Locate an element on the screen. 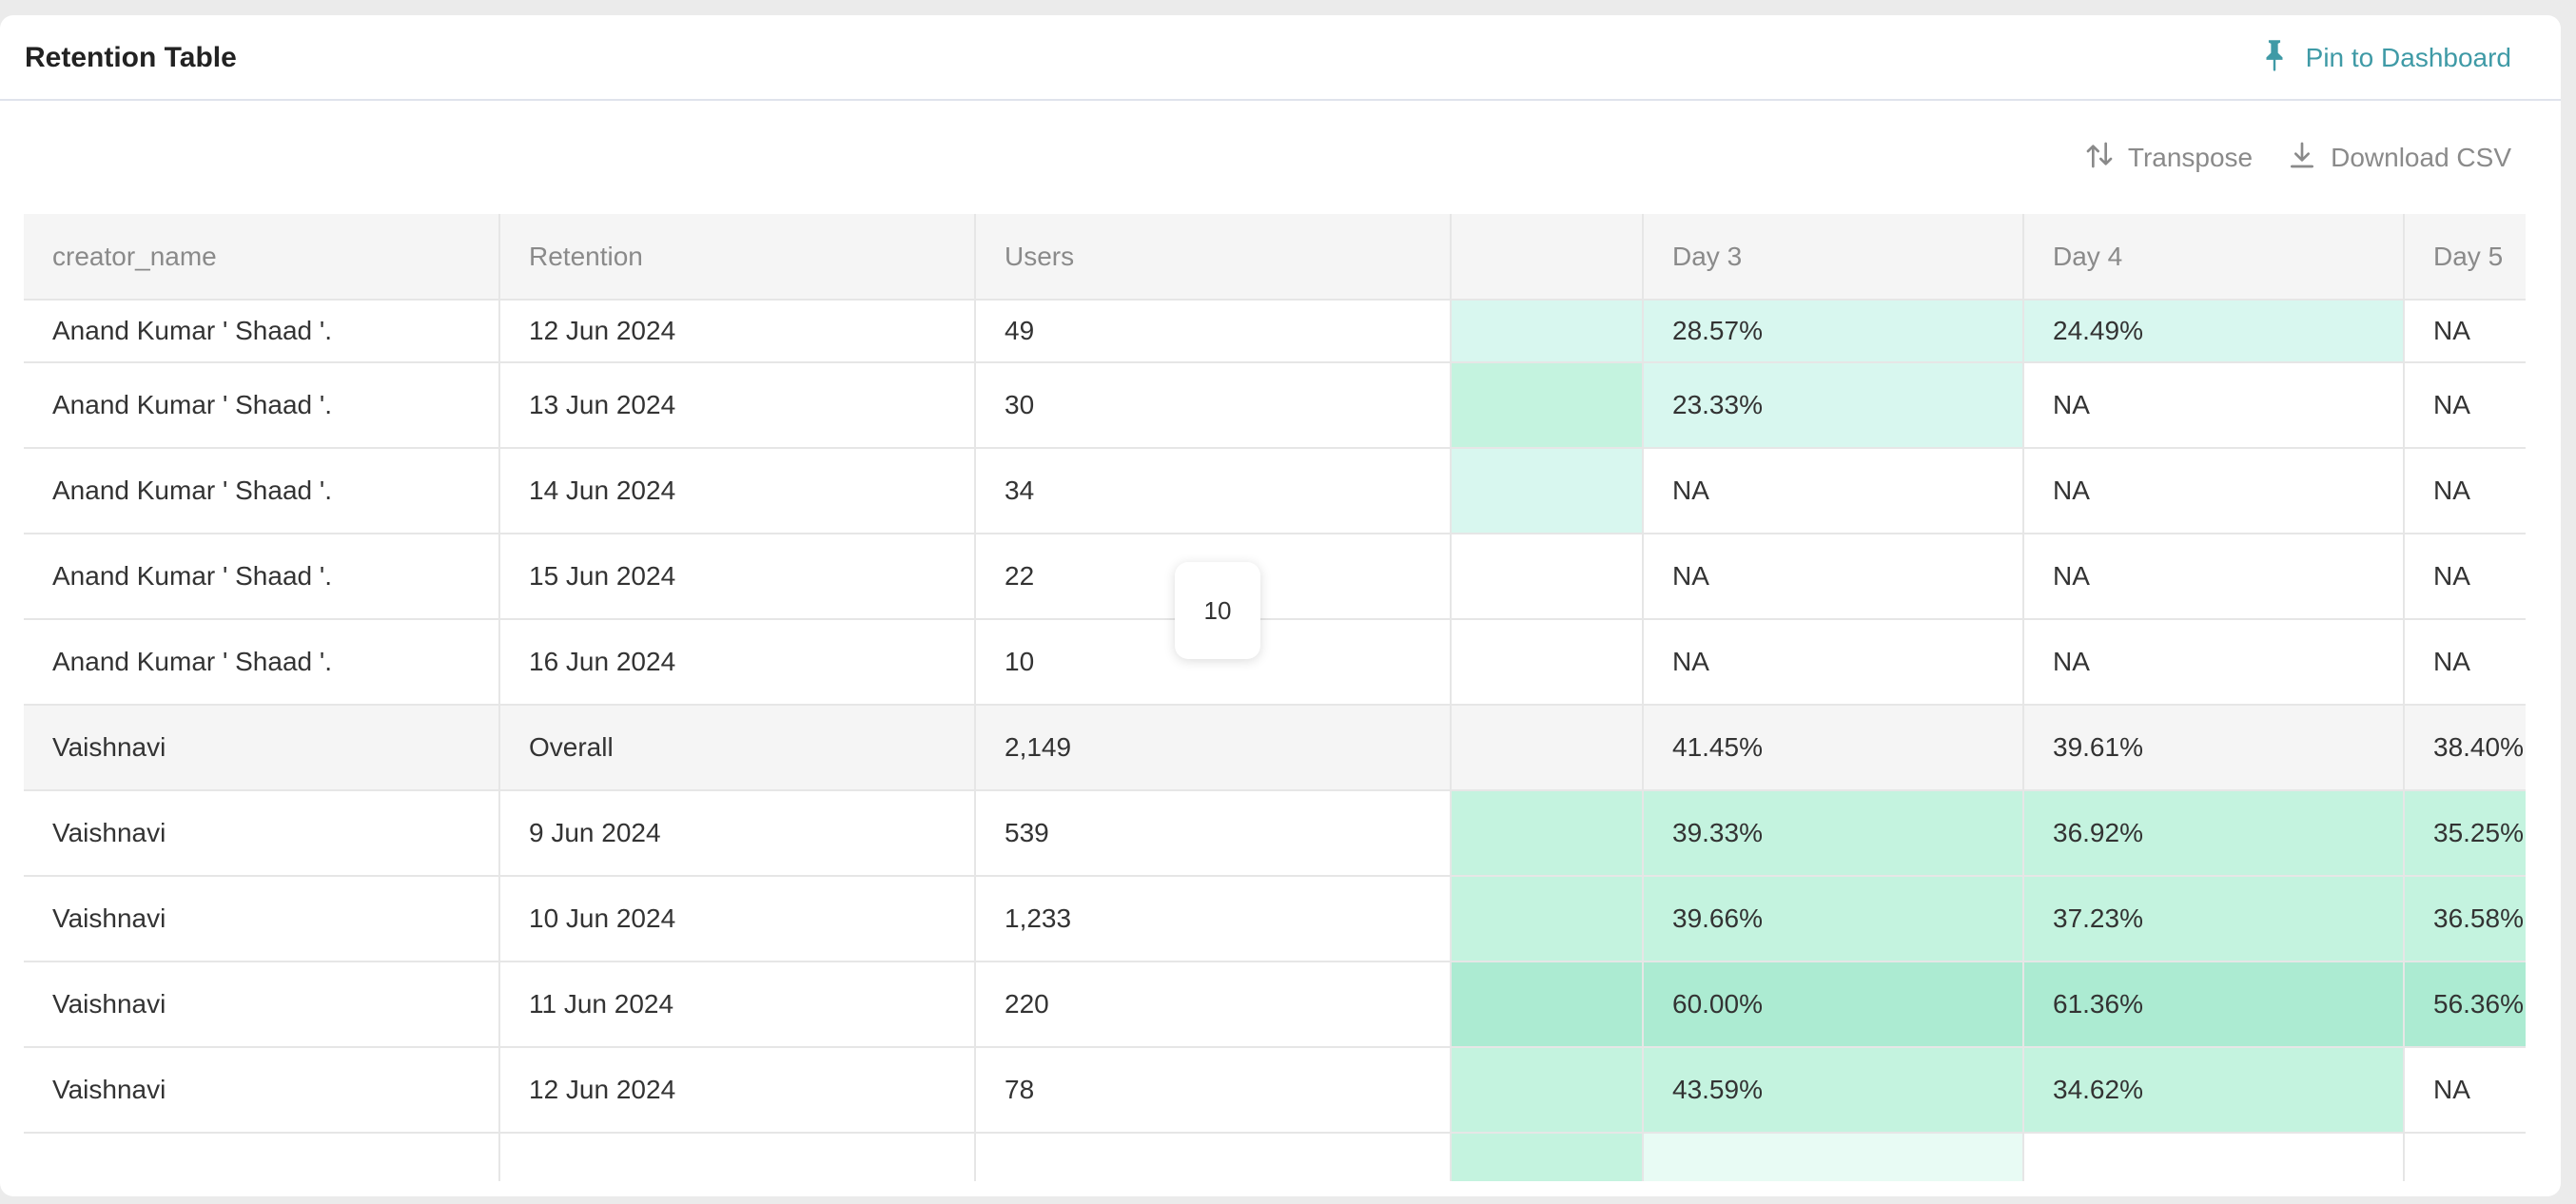 Image resolution: width=2576 pixels, height=1204 pixels. table-toolbar: Transpose Download CSV is located at coordinates (2298, 158).